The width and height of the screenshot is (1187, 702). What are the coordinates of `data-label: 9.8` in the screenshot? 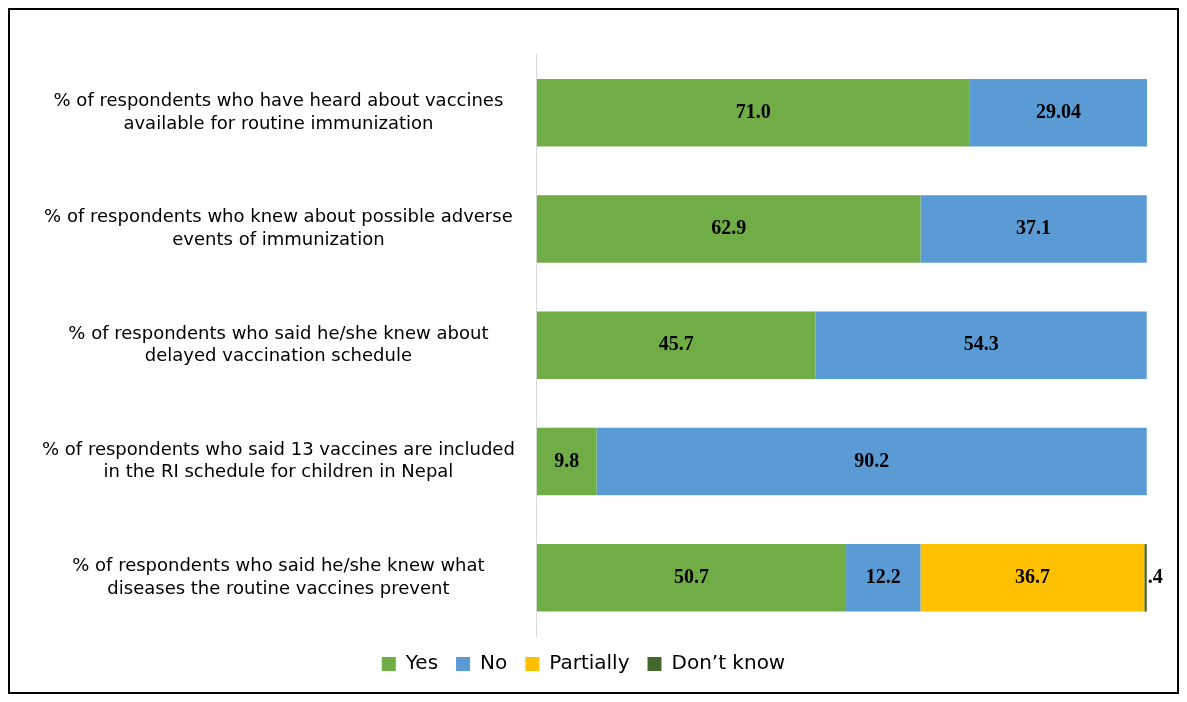 It's located at (567, 459).